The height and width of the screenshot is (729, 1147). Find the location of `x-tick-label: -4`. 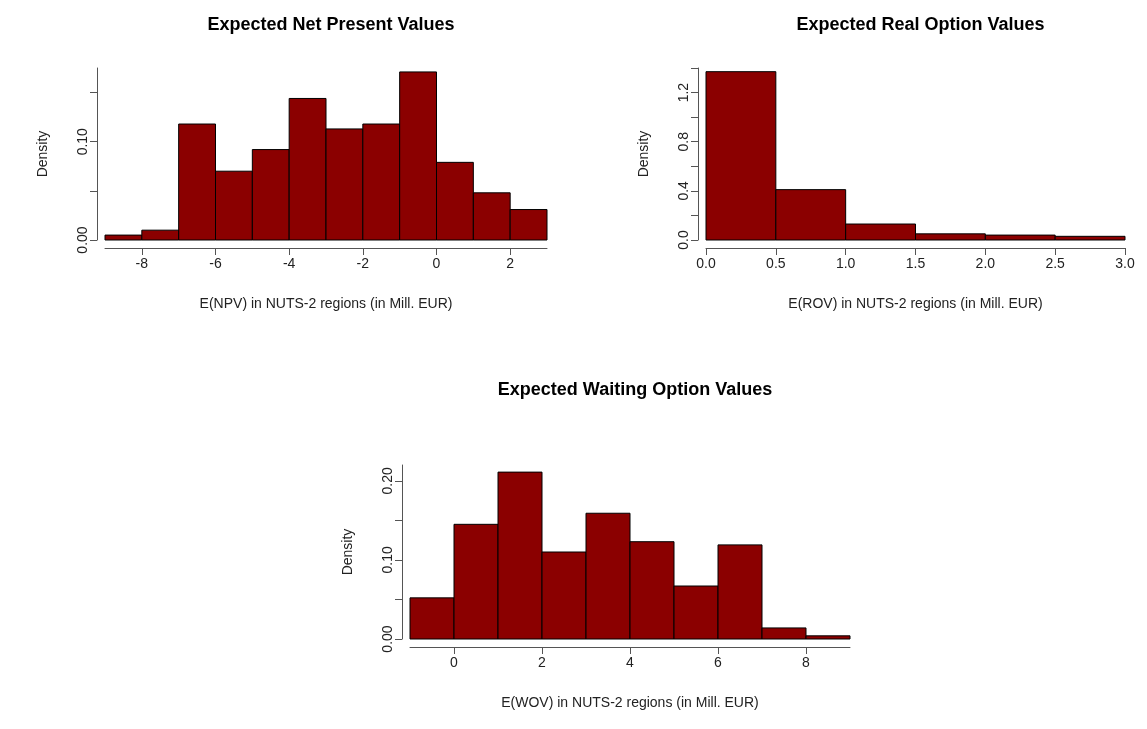

x-tick-label: -4 is located at coordinates (289, 263).